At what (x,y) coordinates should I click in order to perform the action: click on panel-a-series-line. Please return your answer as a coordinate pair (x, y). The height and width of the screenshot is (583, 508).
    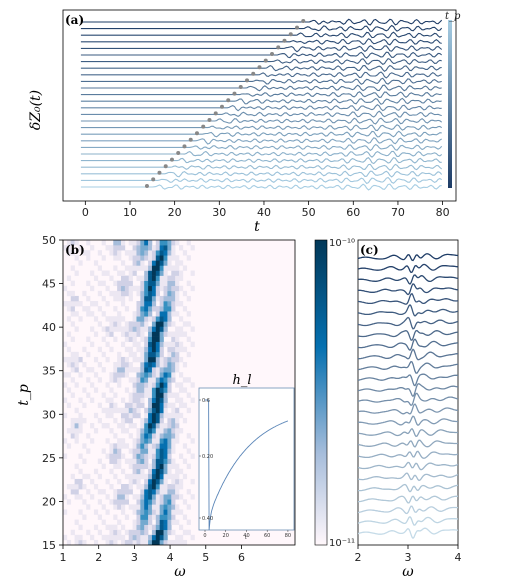
    Looking at the image, I should click on (261, 75).